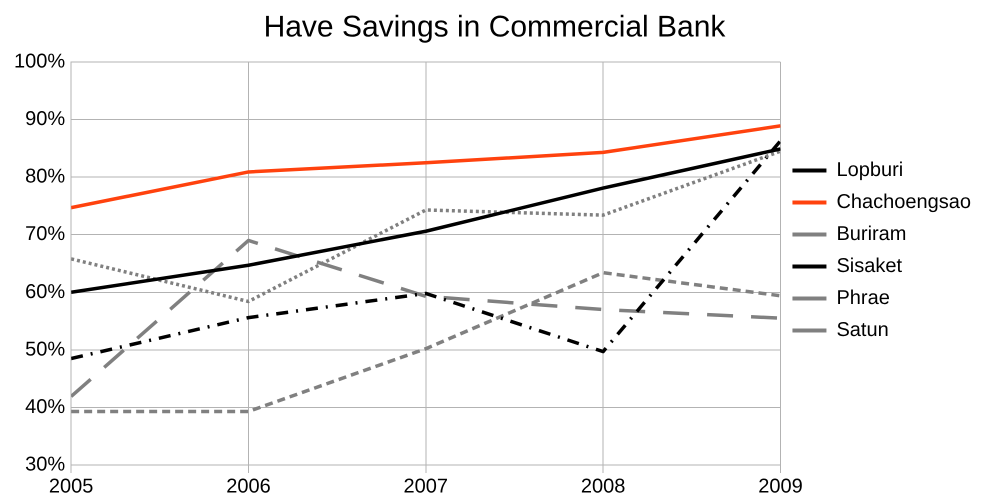  I want to click on legend-label: Phrae, so click(863, 298).